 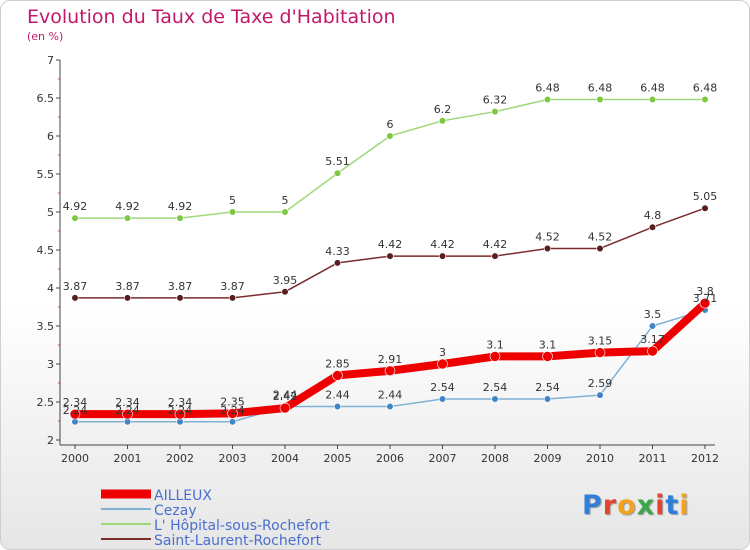 I want to click on data-label: 4.52, so click(x=600, y=236).